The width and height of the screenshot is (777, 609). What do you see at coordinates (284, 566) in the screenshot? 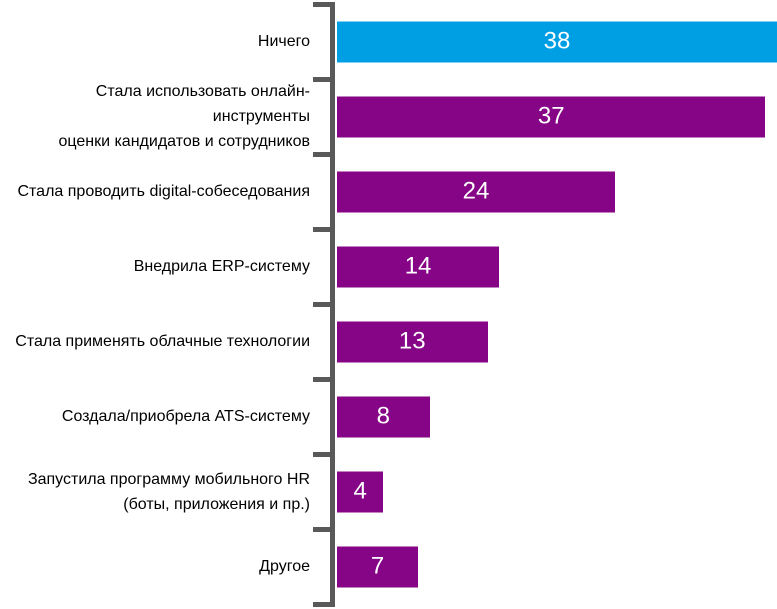
I see `category-label: Другое` at bounding box center [284, 566].